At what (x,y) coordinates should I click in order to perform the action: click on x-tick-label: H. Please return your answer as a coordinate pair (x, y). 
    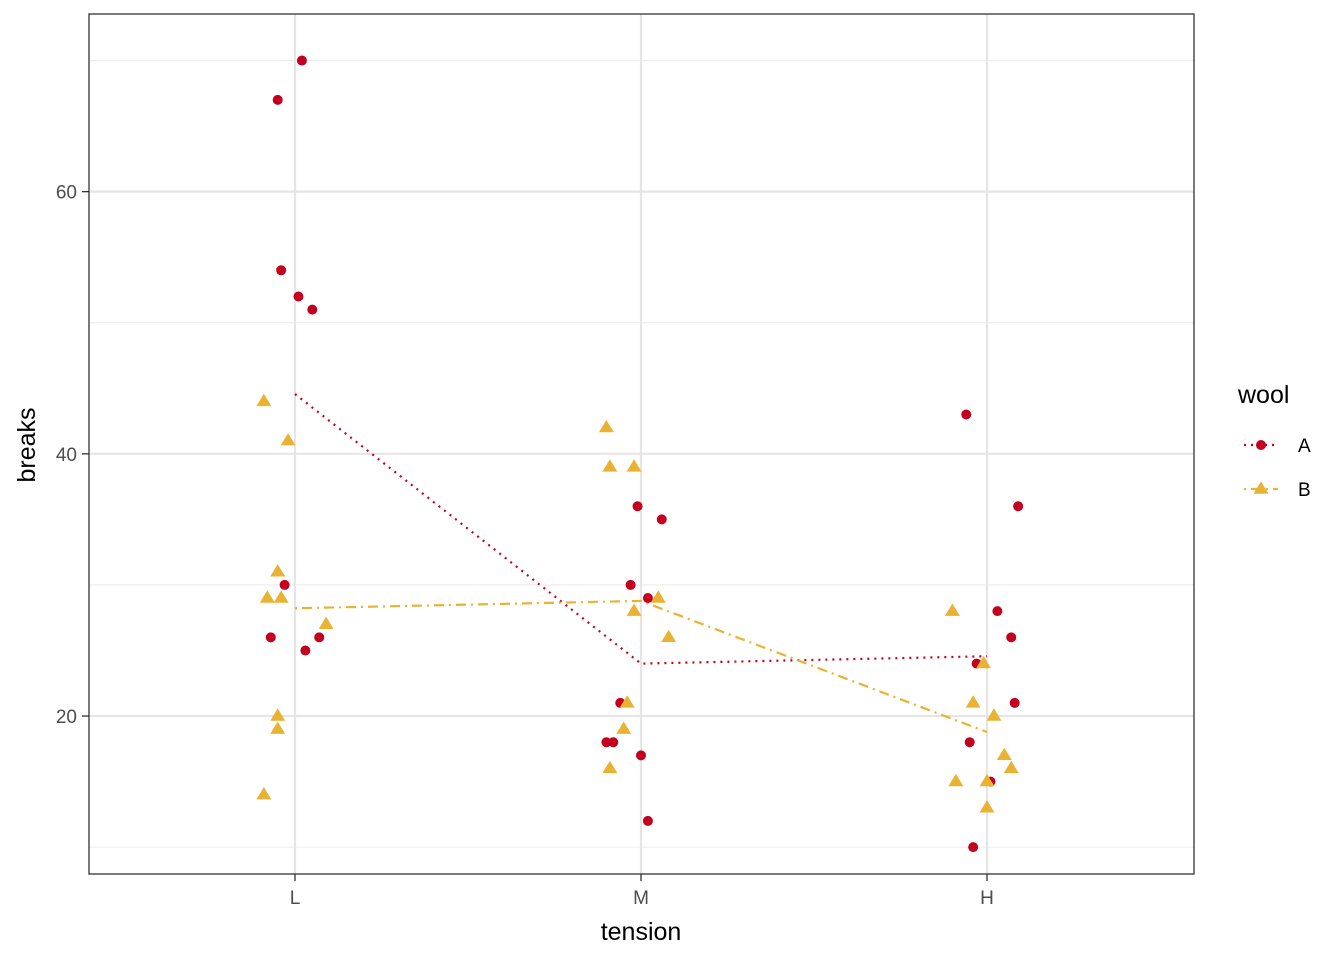
    Looking at the image, I should click on (987, 898).